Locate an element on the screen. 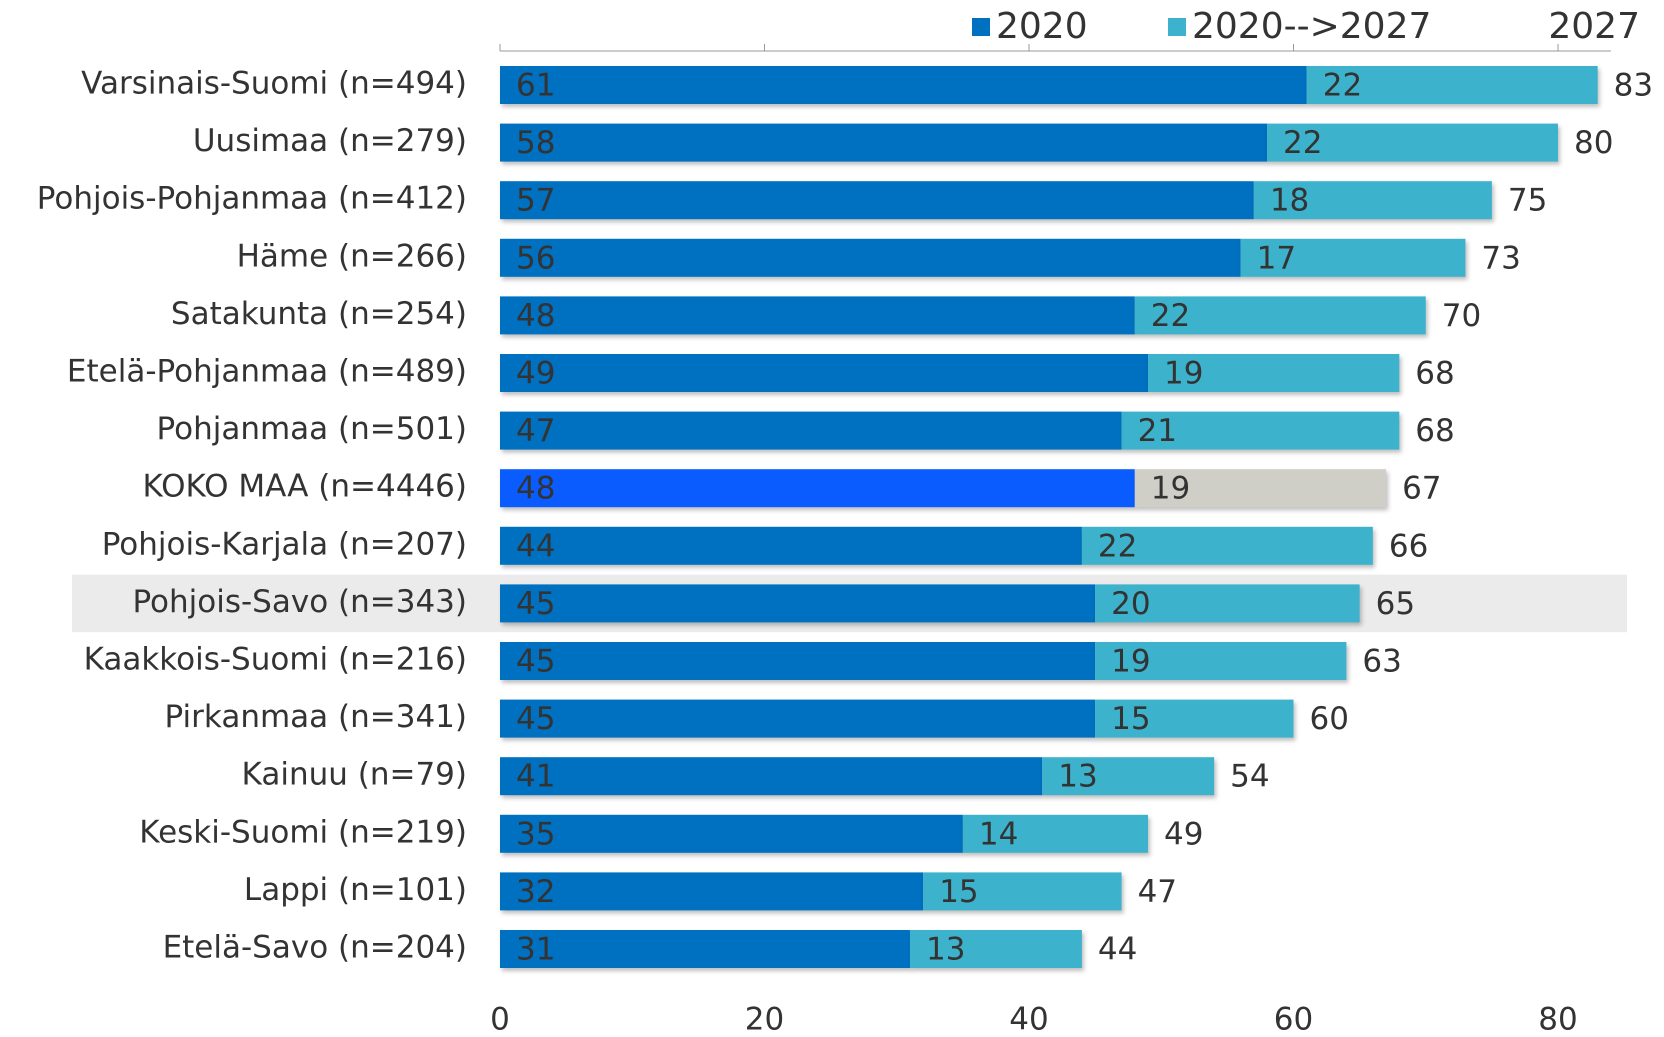 This screenshot has height=1037, width=1664. total-label: 63 is located at coordinates (1381, 662).